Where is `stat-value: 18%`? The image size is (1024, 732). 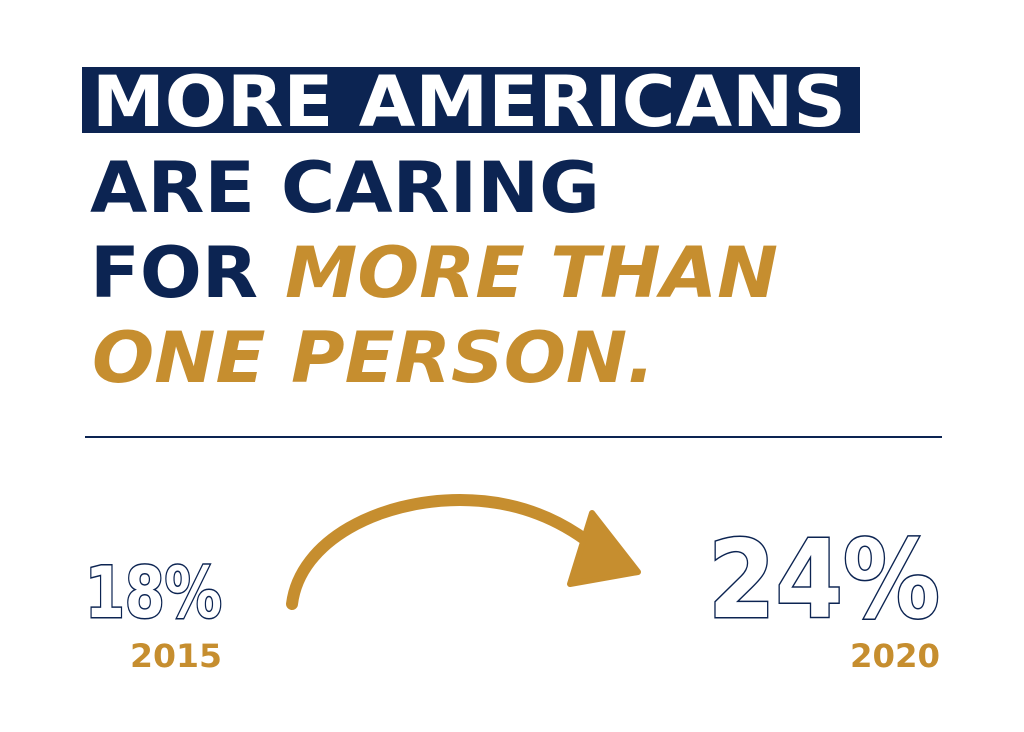
stat-value: 18% is located at coordinates (153, 593).